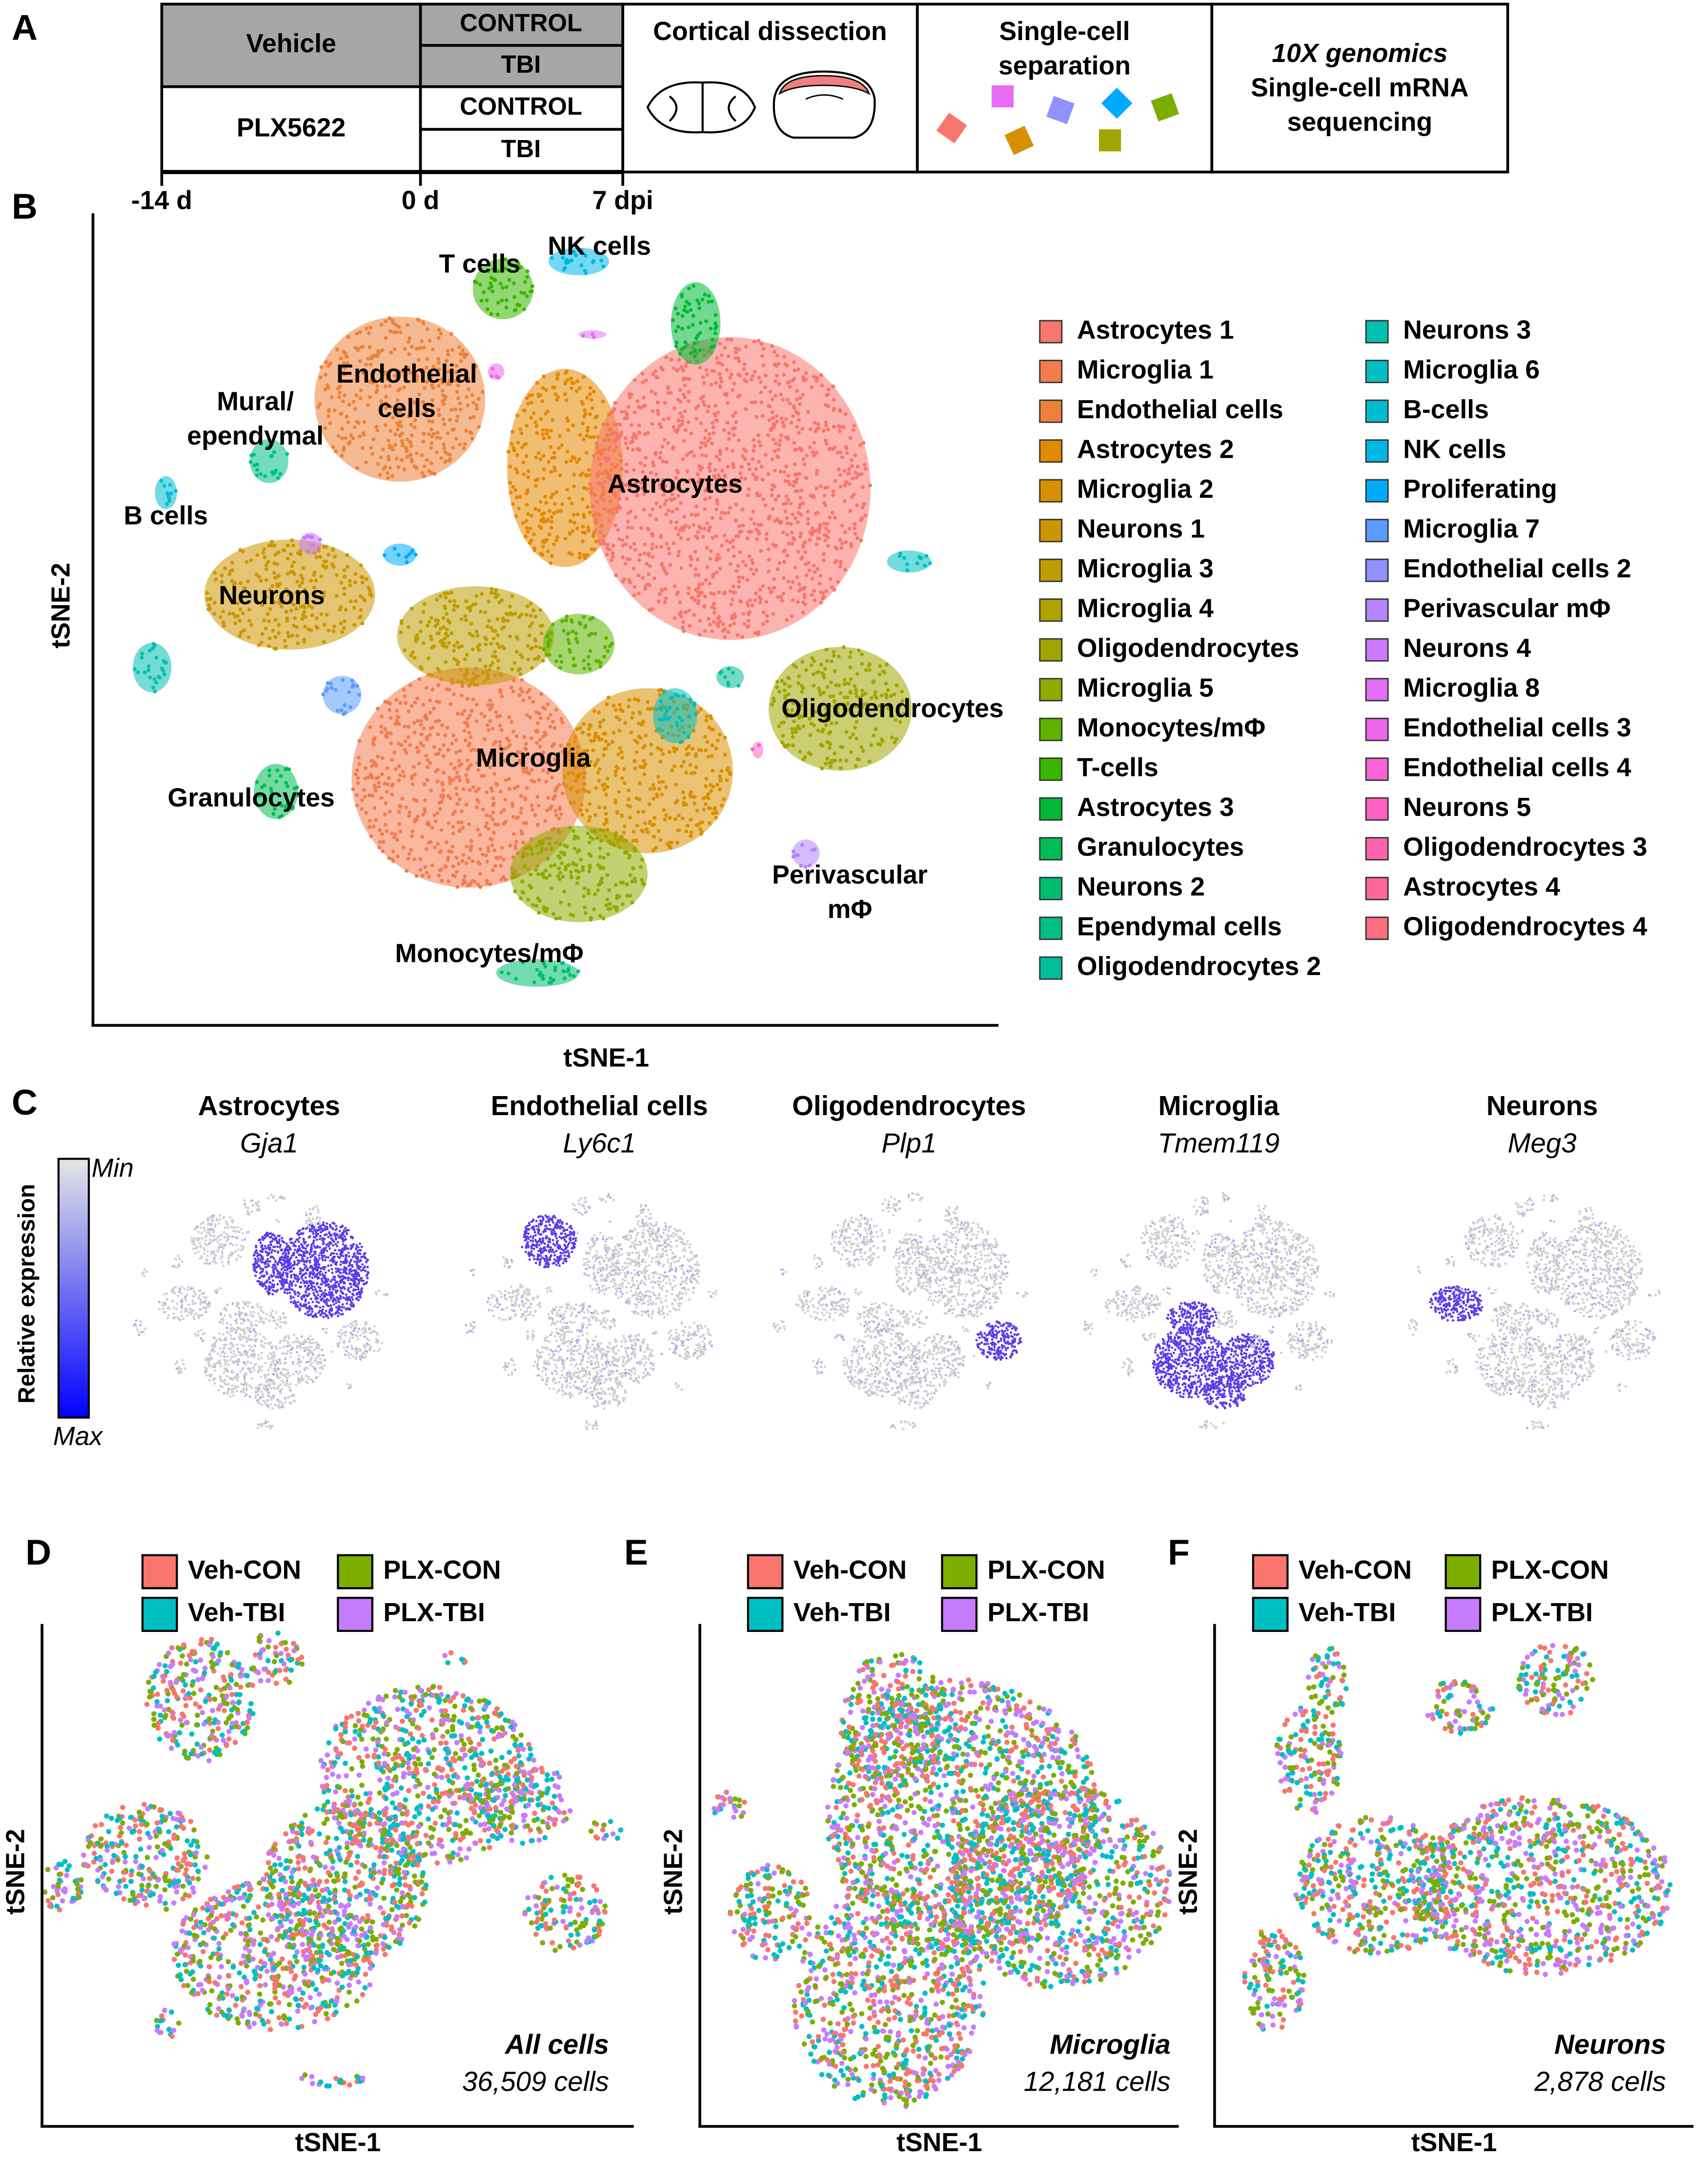 The height and width of the screenshot is (2158, 1708). I want to click on timeline-label: 7 dpi, so click(622, 200).